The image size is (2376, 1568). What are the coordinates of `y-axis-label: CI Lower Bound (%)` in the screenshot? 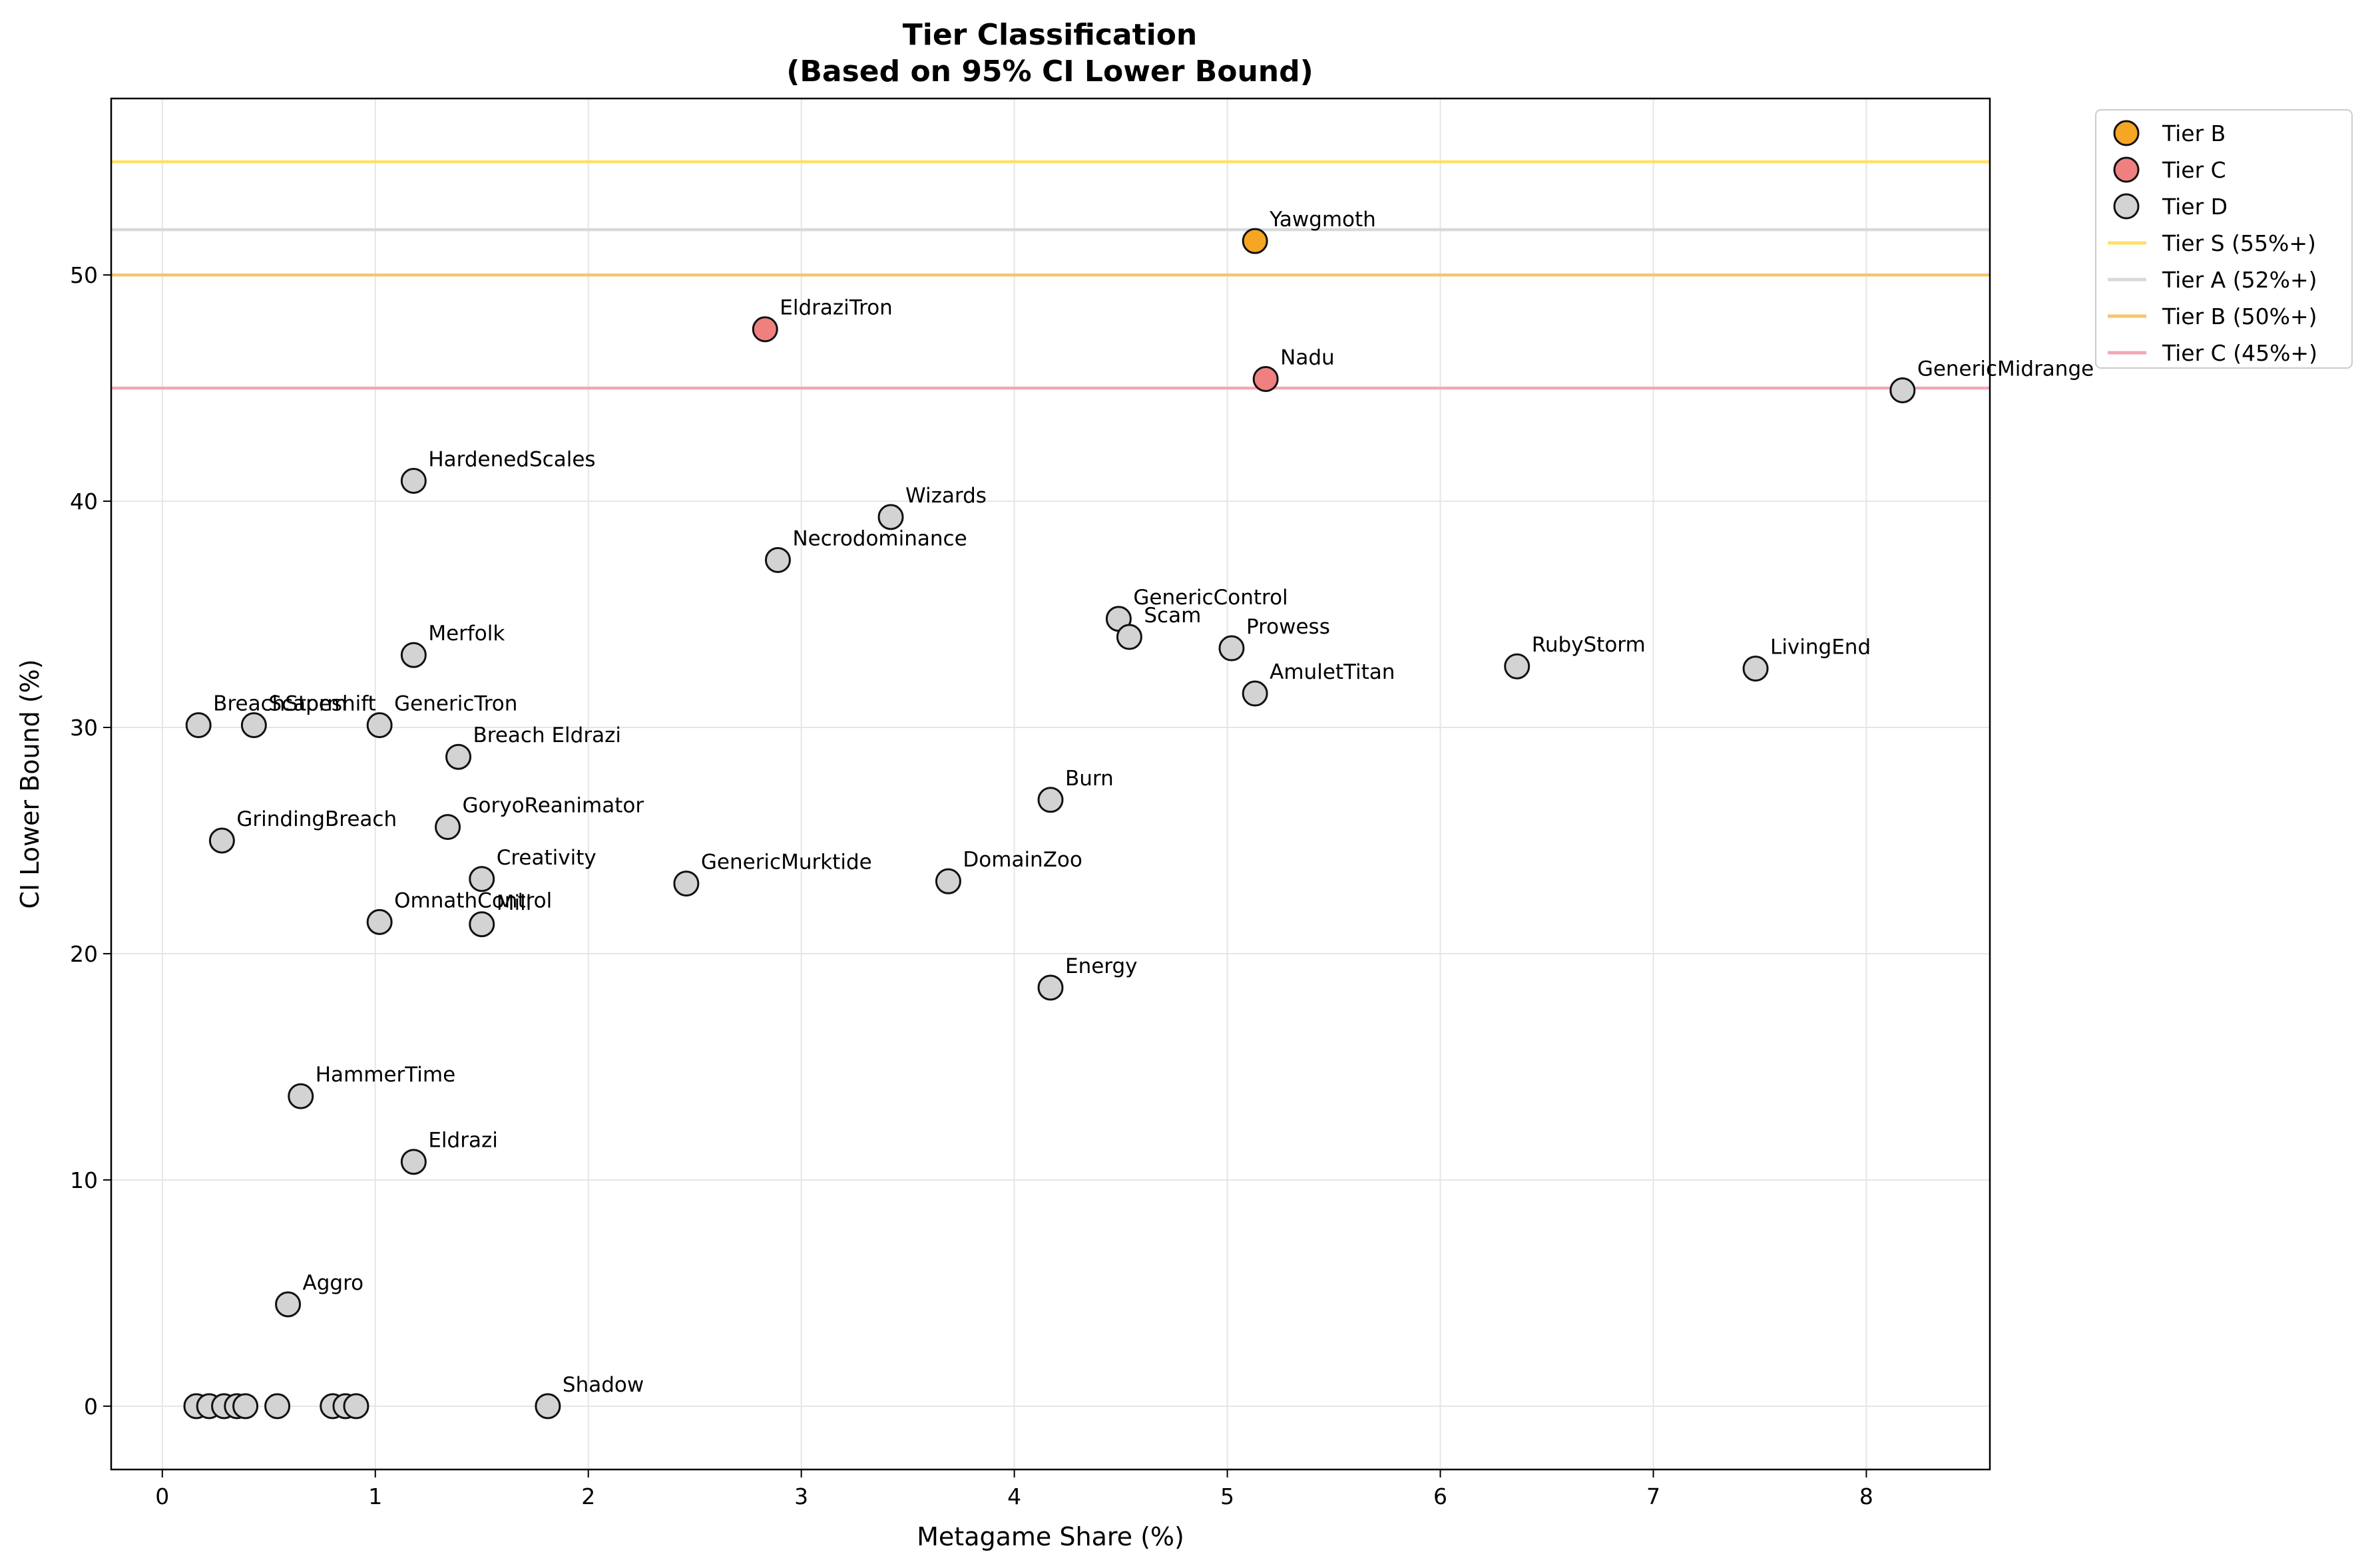 It's located at (30, 783).